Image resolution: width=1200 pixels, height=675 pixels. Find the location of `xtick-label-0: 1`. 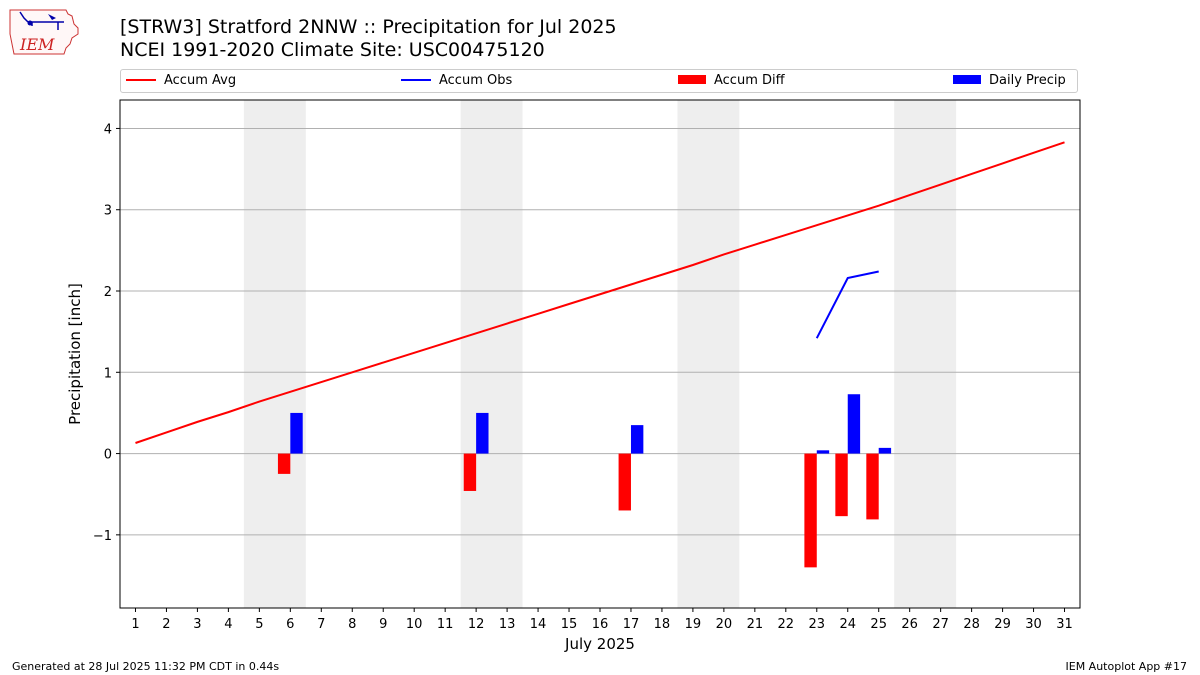

xtick-label-0: 1 is located at coordinates (135, 624).